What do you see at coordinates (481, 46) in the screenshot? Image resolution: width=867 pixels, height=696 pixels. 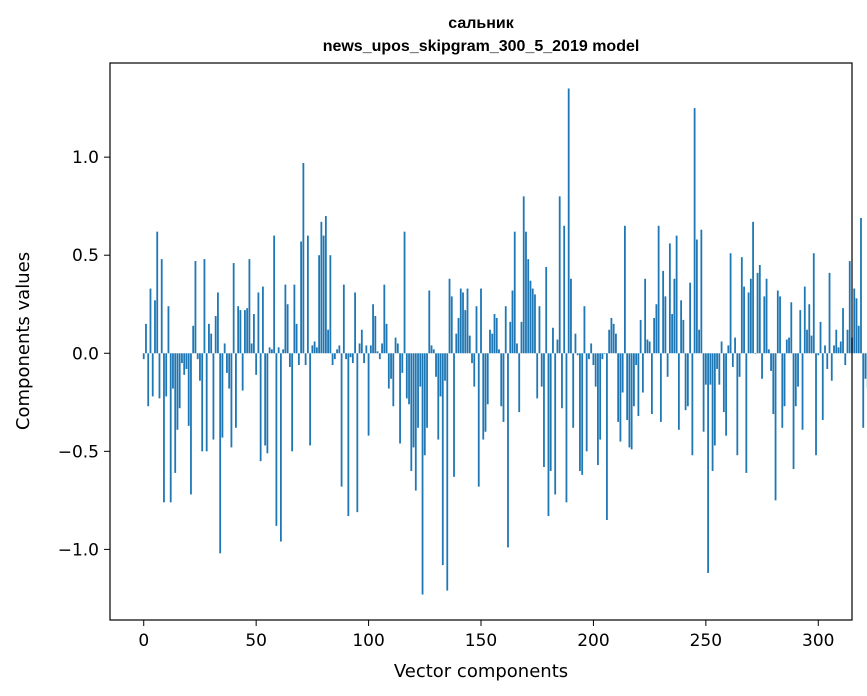 I see `chart-title-line2: news_upos_skipgram_300_5_2019 model` at bounding box center [481, 46].